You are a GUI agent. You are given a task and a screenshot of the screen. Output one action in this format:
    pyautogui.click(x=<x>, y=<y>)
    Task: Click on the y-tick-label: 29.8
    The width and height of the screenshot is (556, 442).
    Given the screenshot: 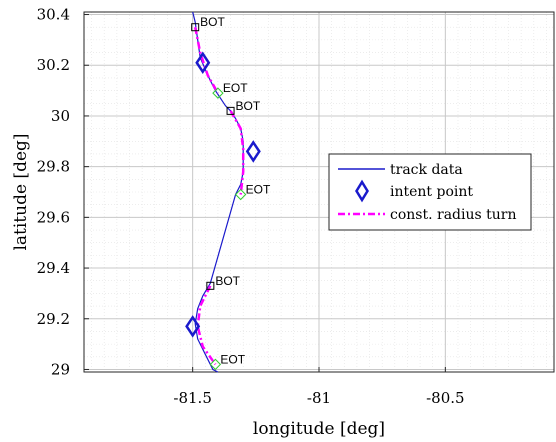 What is the action you would take?
    pyautogui.click(x=53, y=167)
    